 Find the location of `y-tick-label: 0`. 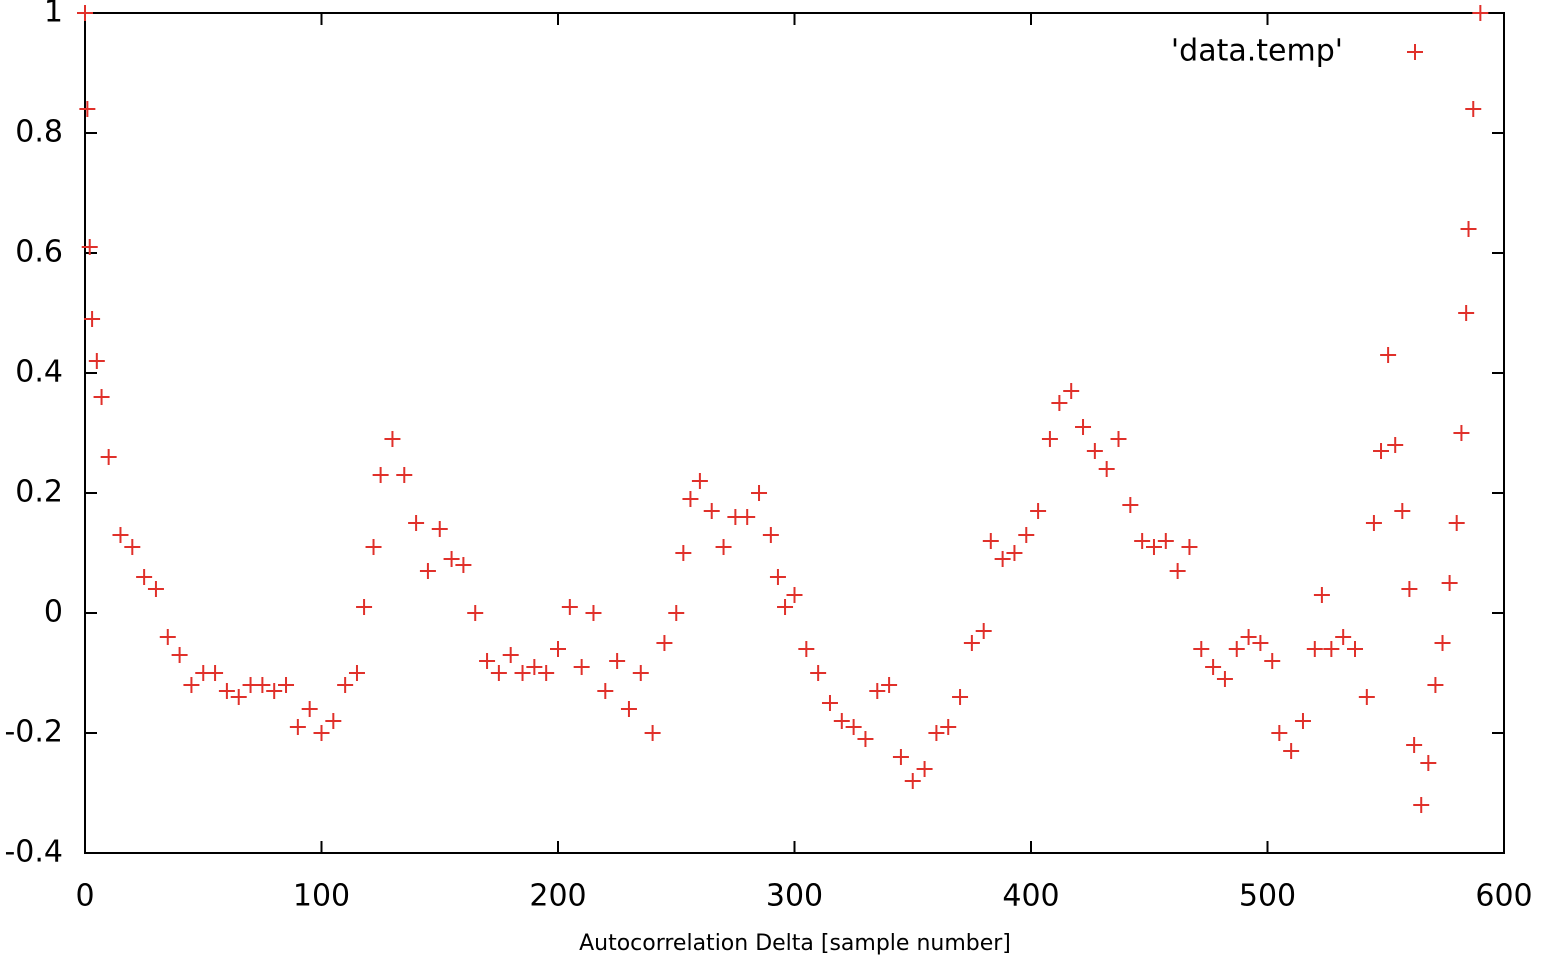

y-tick-label: 0 is located at coordinates (53, 612).